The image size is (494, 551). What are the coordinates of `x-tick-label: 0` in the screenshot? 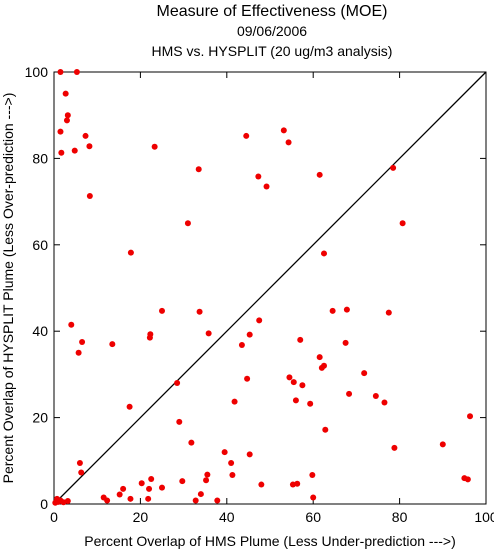 It's located at (54, 517).